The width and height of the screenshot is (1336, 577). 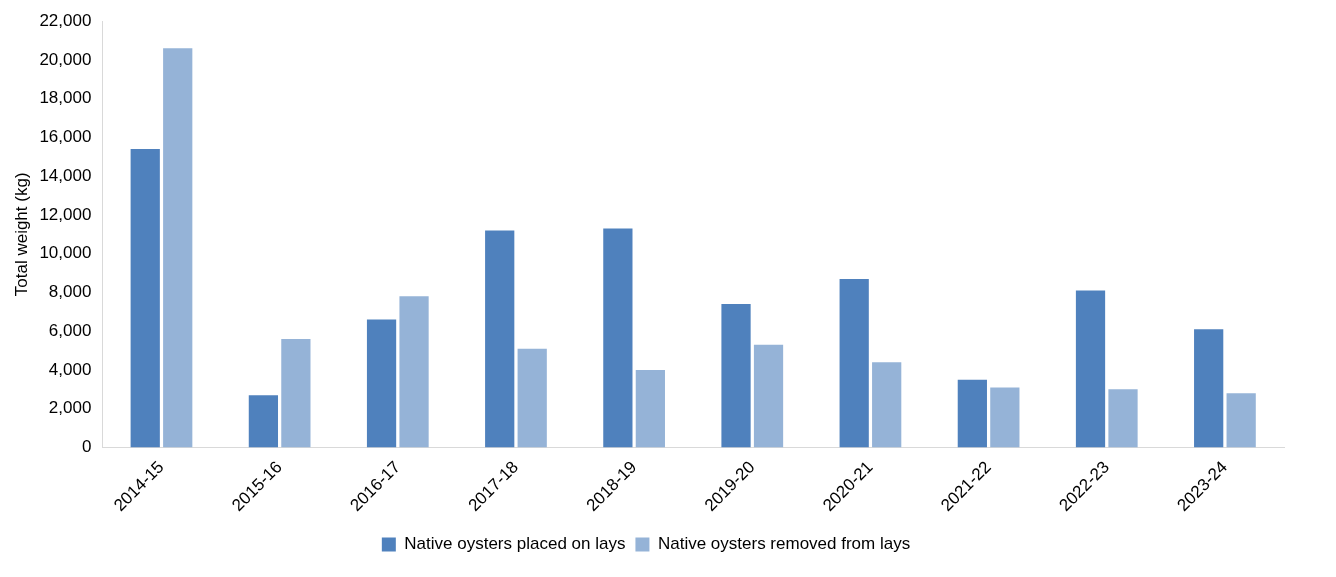 I want to click on y-tick-label: 10,000, so click(x=65, y=253).